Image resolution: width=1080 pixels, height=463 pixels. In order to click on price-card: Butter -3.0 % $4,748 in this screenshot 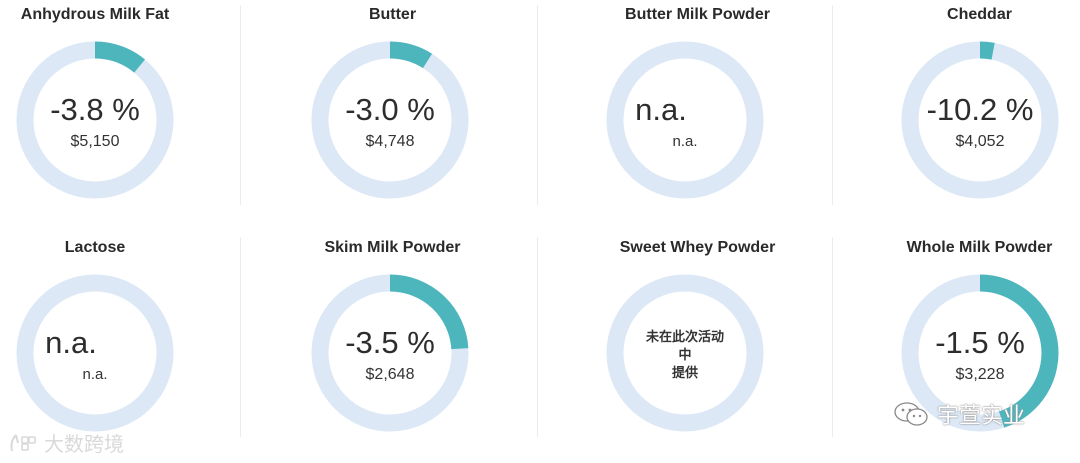, I will do `click(405, 115)`.